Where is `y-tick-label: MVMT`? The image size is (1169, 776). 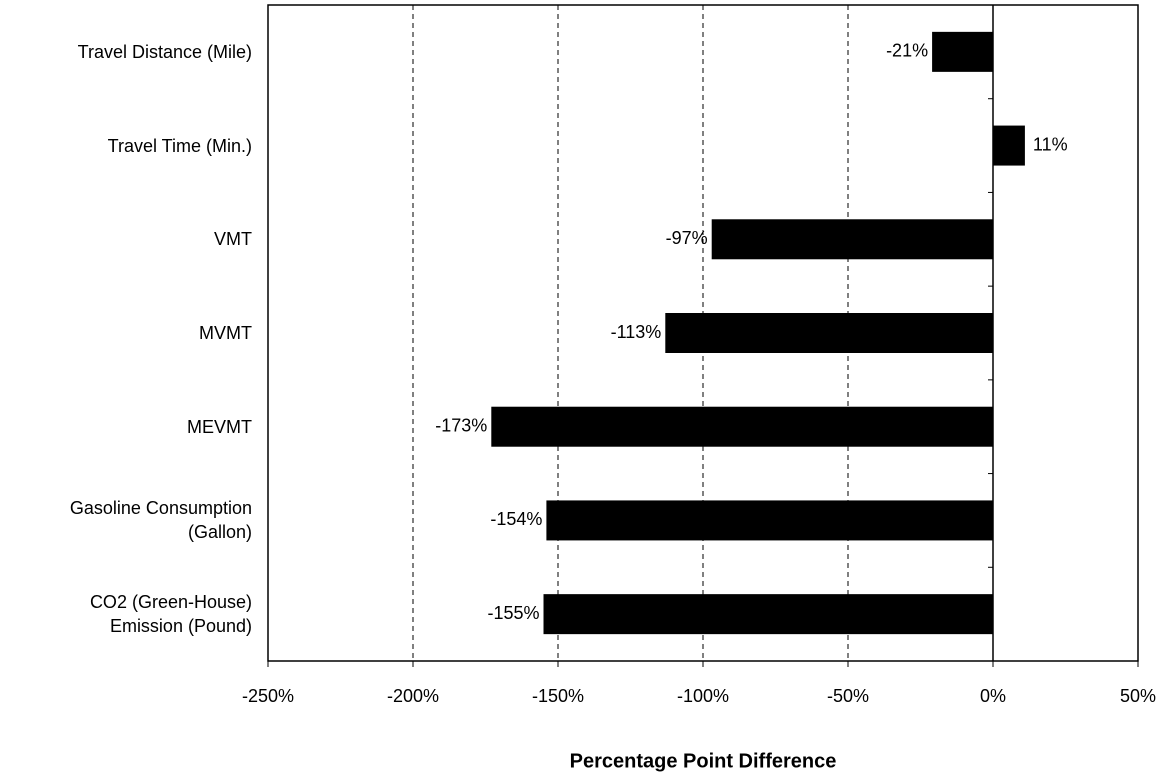
y-tick-label: MVMT is located at coordinates (225, 333).